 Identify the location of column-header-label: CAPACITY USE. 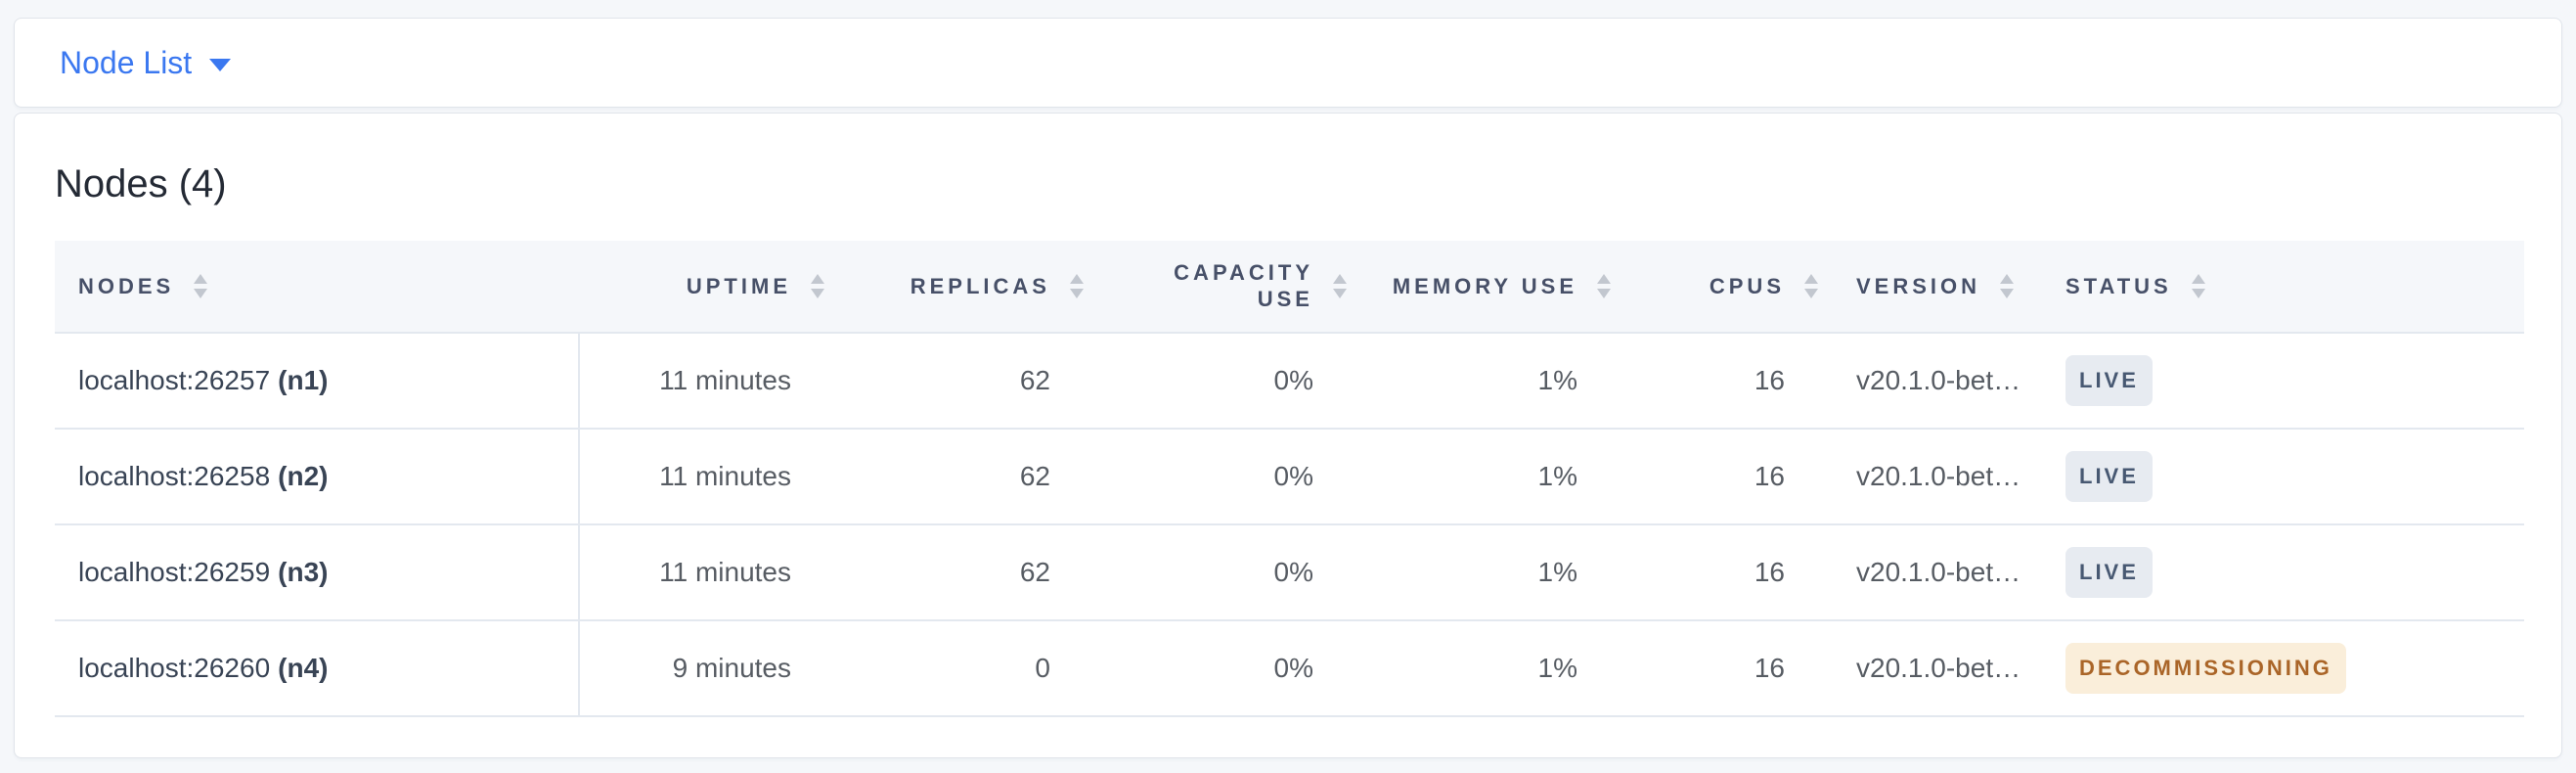
(1243, 285).